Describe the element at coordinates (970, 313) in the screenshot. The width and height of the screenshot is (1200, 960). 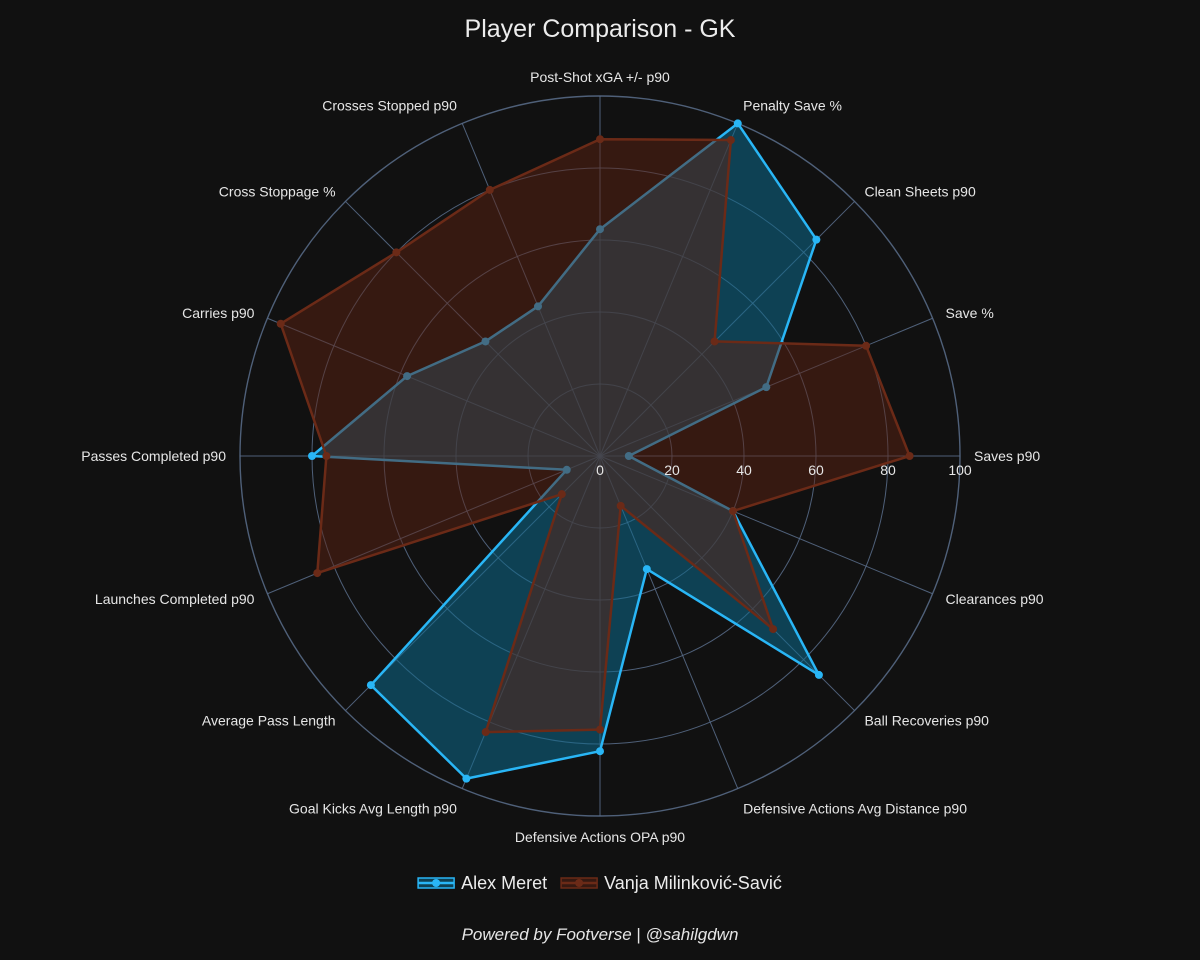
I see `axis-label: Save %` at that location.